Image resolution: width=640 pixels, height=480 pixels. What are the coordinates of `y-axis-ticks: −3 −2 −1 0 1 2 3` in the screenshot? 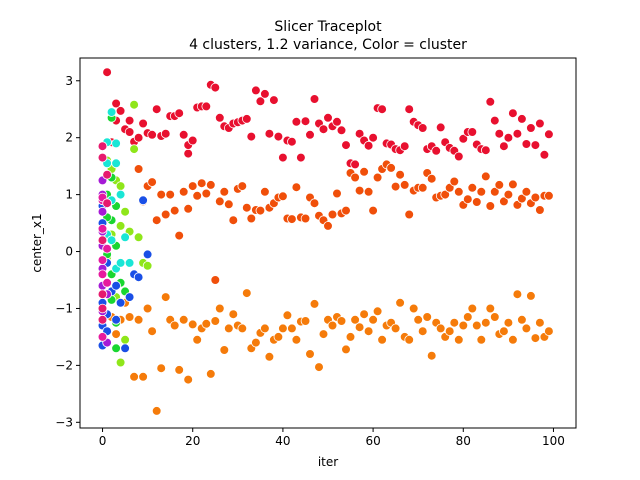 It's located at (67, 251).